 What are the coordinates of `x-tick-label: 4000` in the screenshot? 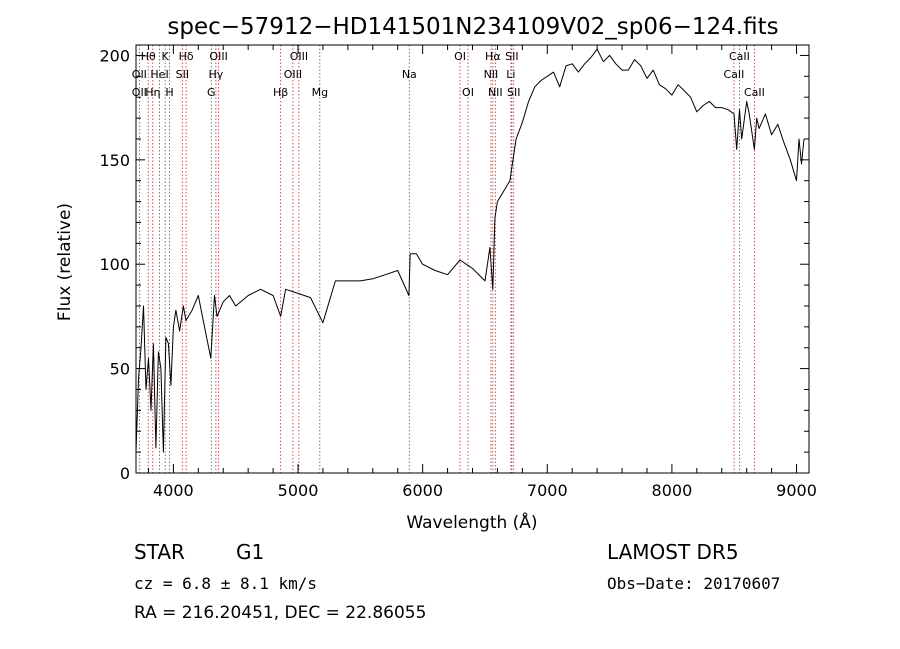 It's located at (173, 490).